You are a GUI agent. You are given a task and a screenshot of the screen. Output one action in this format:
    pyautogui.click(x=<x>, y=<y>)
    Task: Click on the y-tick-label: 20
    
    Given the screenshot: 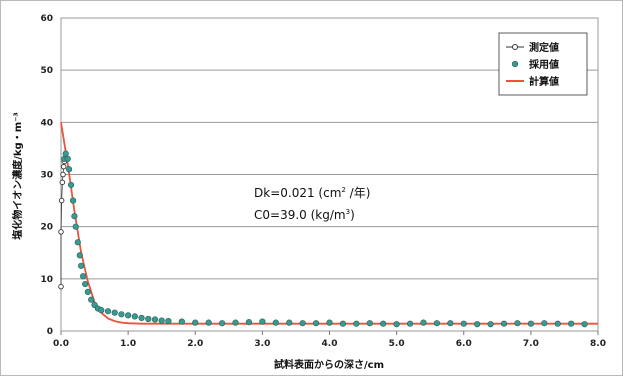 What is the action you would take?
    pyautogui.click(x=46, y=228)
    